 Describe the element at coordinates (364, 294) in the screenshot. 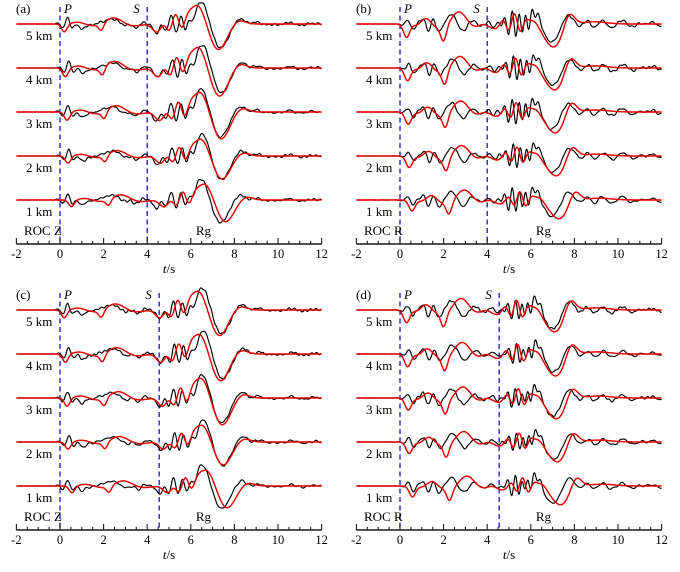

I see `panel-label: (d)` at that location.